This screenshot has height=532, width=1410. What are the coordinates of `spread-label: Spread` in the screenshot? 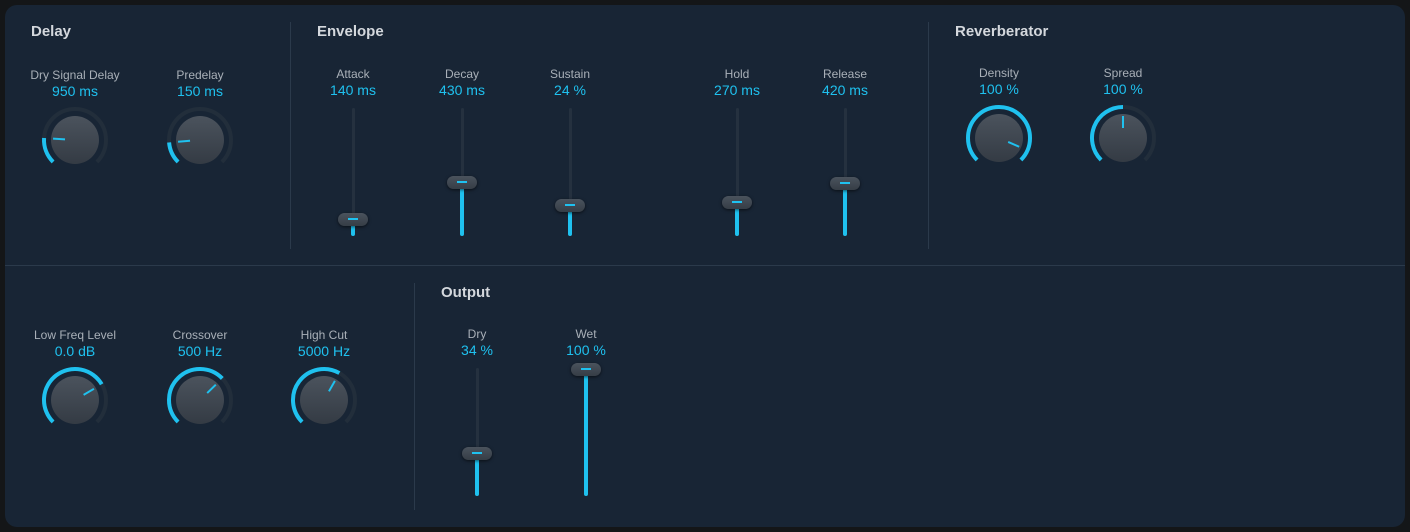 It's located at (1123, 73).